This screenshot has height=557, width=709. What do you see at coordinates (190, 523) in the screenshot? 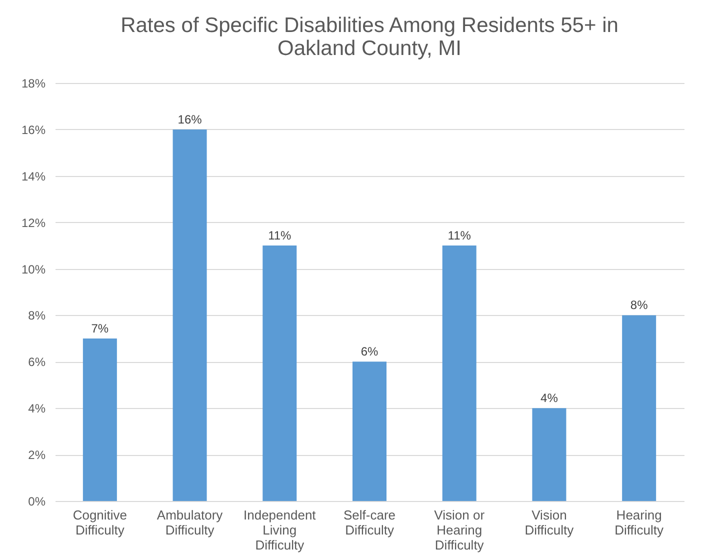
I see `x-tick-label: Ambulatory Difficulty` at bounding box center [190, 523].